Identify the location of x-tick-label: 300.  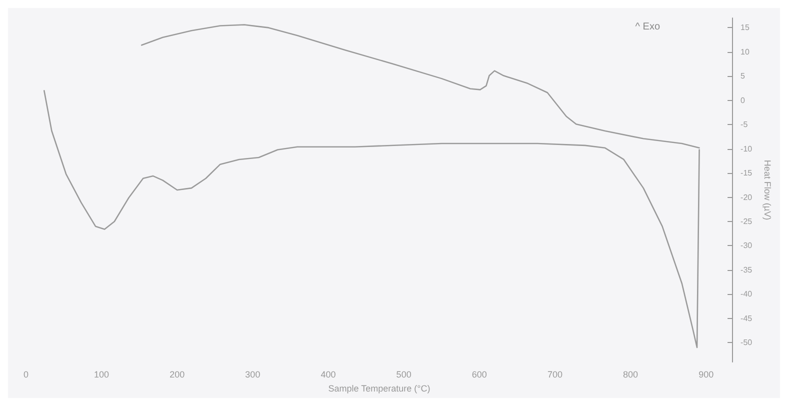
(252, 375).